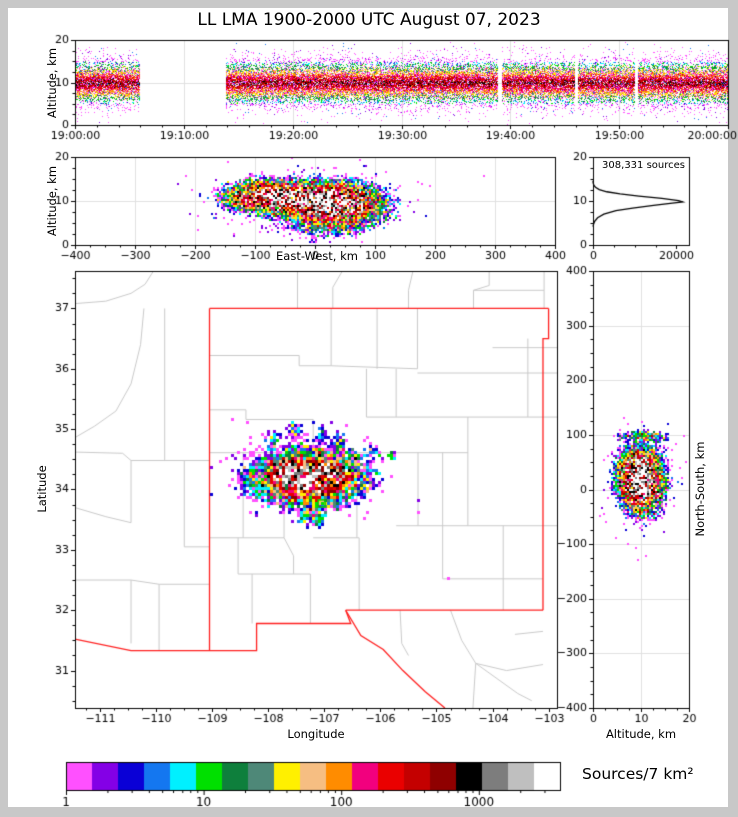 Image resolution: width=738 pixels, height=817 pixels. Describe the element at coordinates (638, 774) in the screenshot. I see `colorbar-label: Sources/7 km²` at that location.